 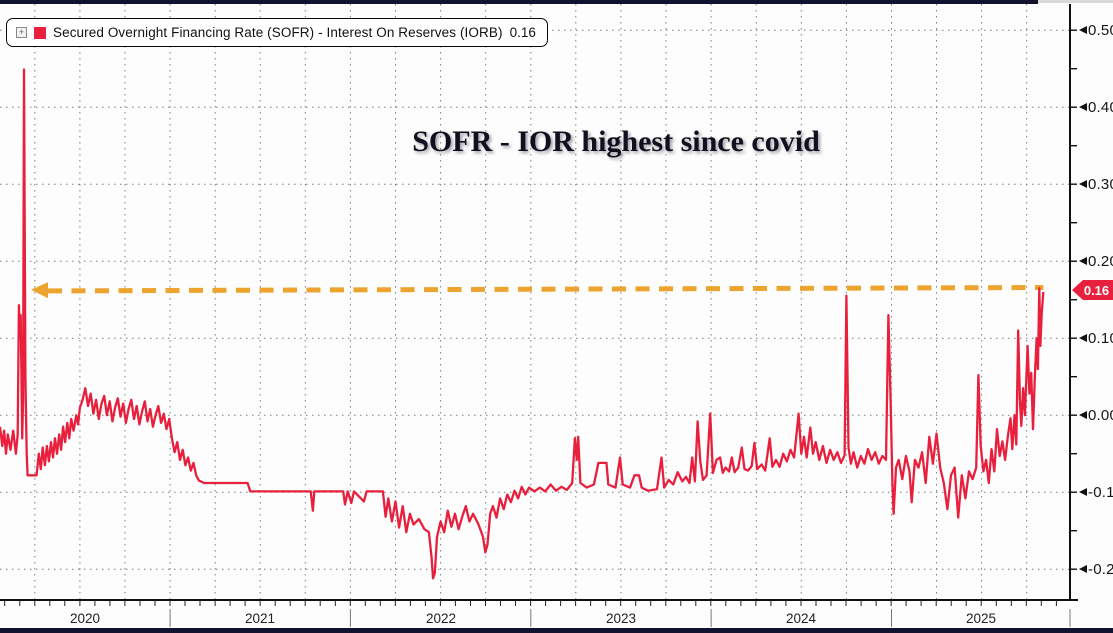 I want to click on y-axis-label: -0.20, so click(x=1096, y=569).